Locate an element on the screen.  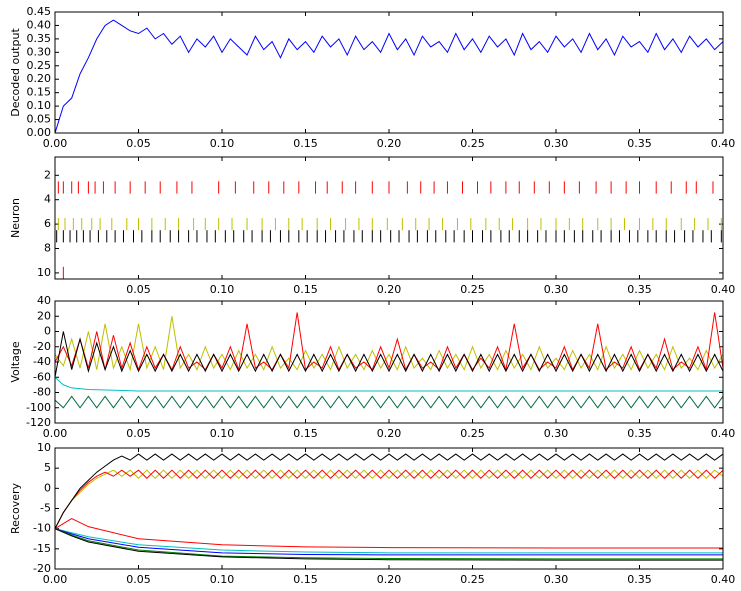
y-axis-label: Voltage is located at coordinates (15, 361).